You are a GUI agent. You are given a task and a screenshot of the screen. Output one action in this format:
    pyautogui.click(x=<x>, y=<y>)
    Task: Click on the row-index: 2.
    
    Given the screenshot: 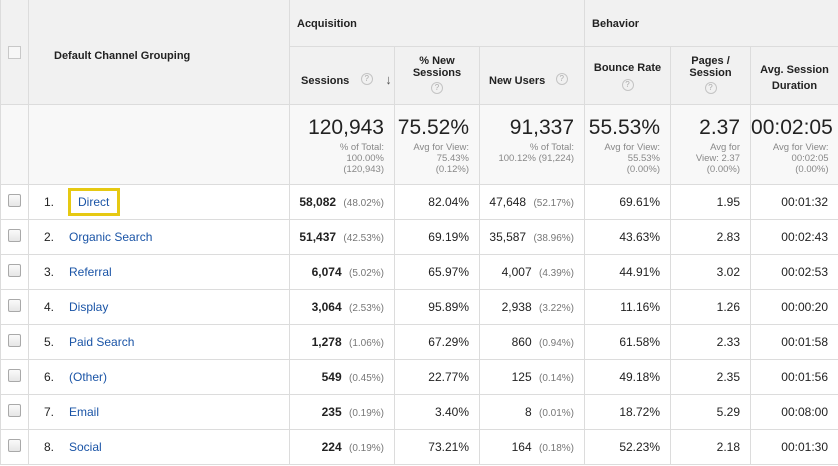 What is the action you would take?
    pyautogui.click(x=49, y=236)
    